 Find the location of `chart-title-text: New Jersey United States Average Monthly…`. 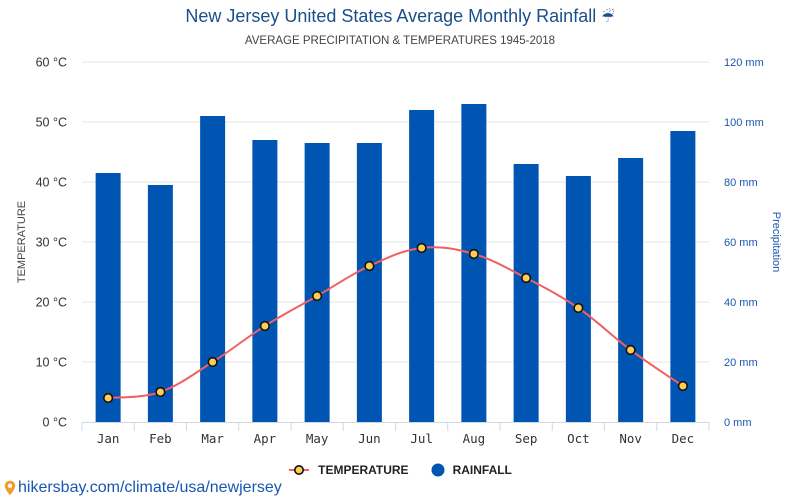

chart-title-text: New Jersey United States Average Monthly… is located at coordinates (391, 16).